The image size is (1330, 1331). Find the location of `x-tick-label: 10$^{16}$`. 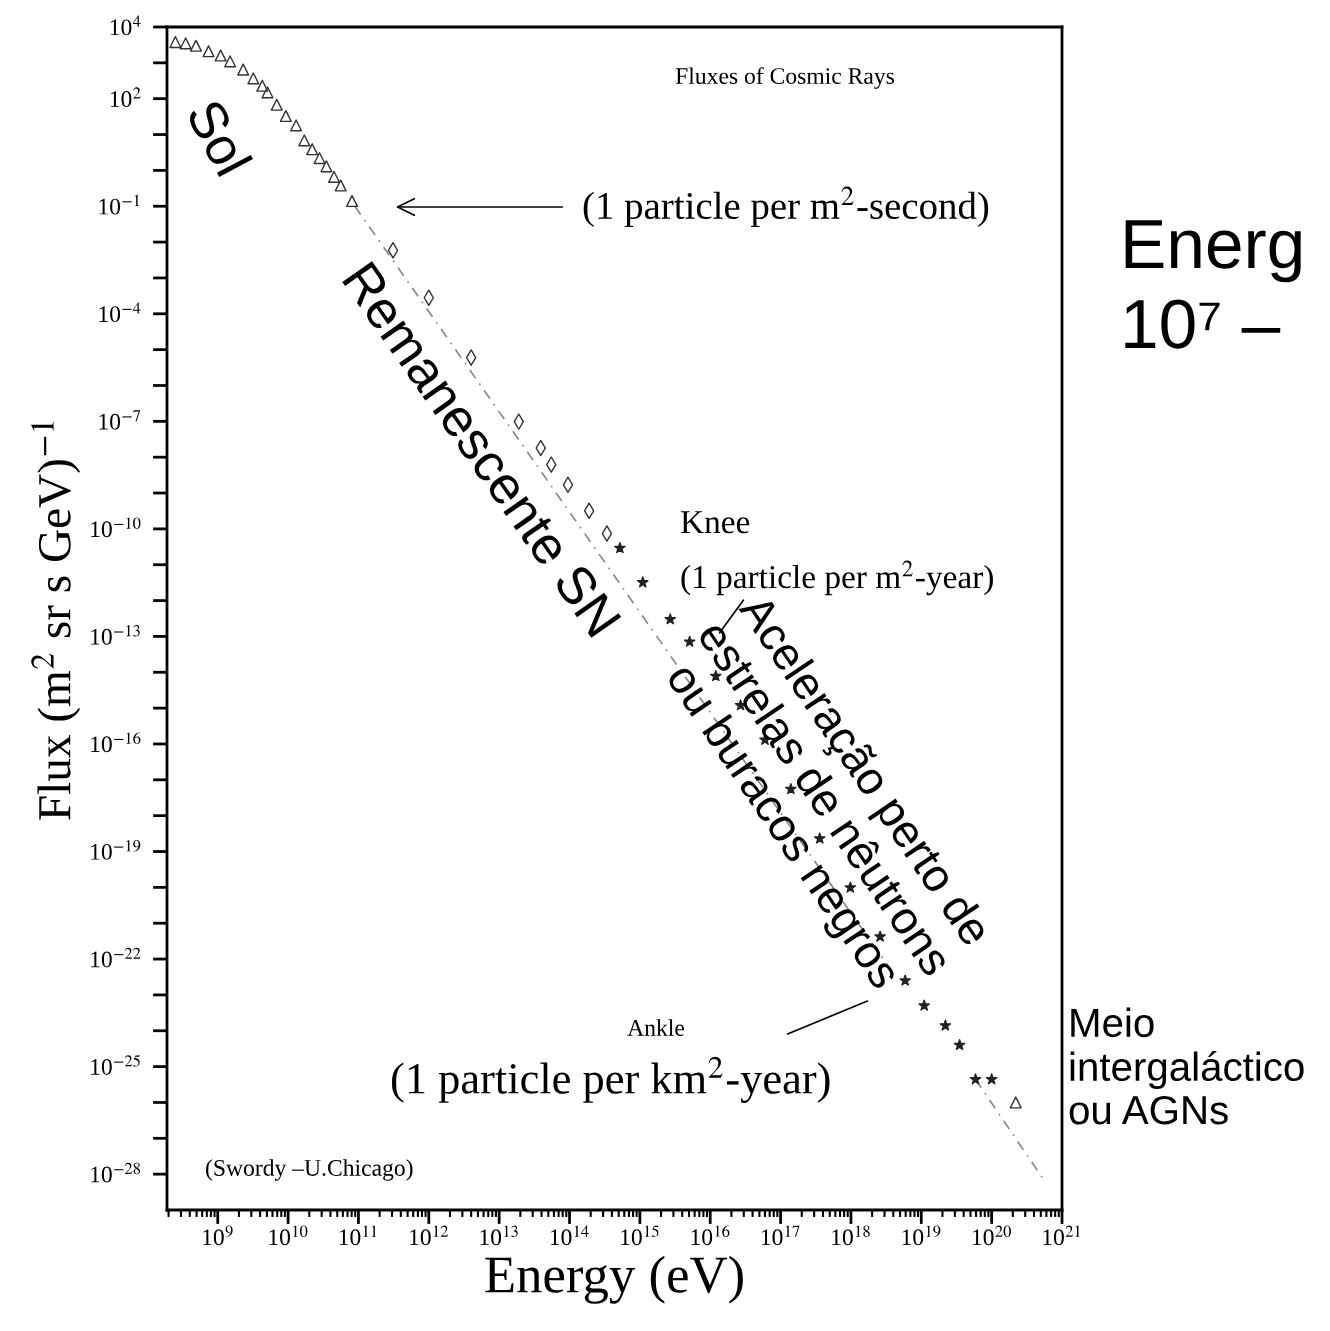

x-tick-label: 10$^{16}$ is located at coordinates (710, 1235).